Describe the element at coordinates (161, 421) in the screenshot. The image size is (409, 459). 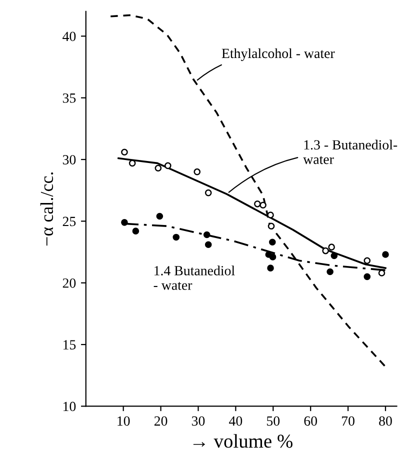
I see `x-tick-label: 20` at that location.